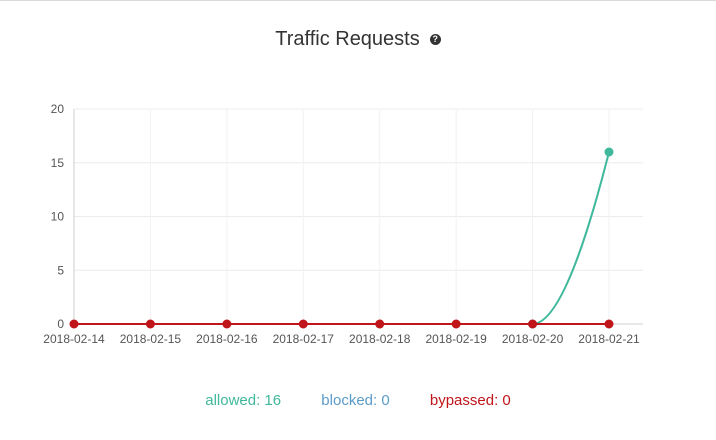  I want to click on legend-blocked: blocked: 0, so click(355, 400).